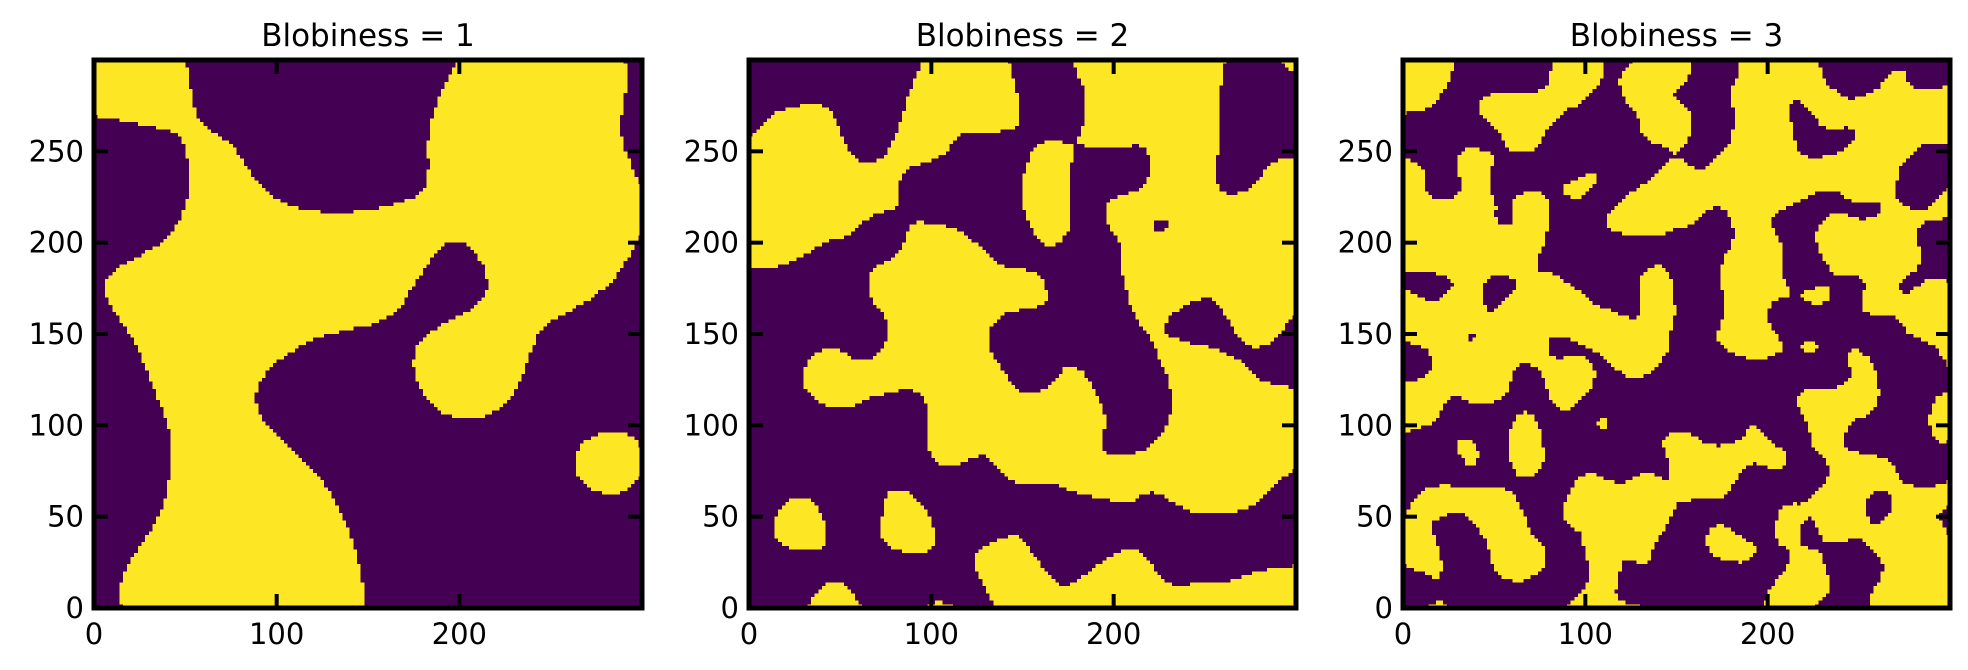  I want to click on panel-title: Blobiness = 3, so click(1677, 36).